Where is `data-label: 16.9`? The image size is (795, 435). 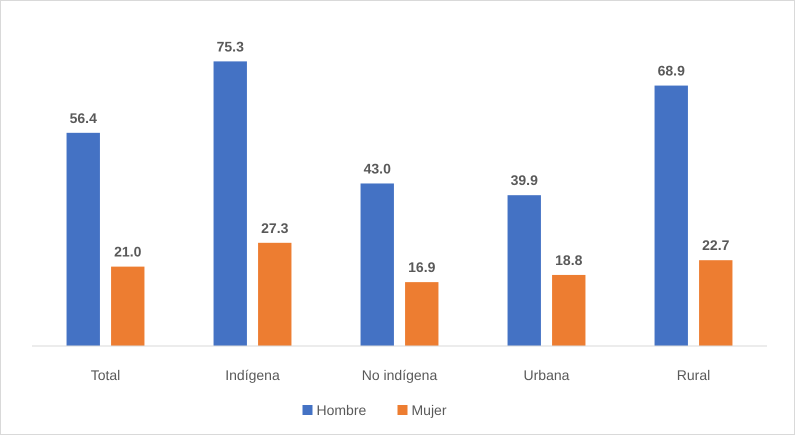
data-label: 16.9 is located at coordinates (422, 267).